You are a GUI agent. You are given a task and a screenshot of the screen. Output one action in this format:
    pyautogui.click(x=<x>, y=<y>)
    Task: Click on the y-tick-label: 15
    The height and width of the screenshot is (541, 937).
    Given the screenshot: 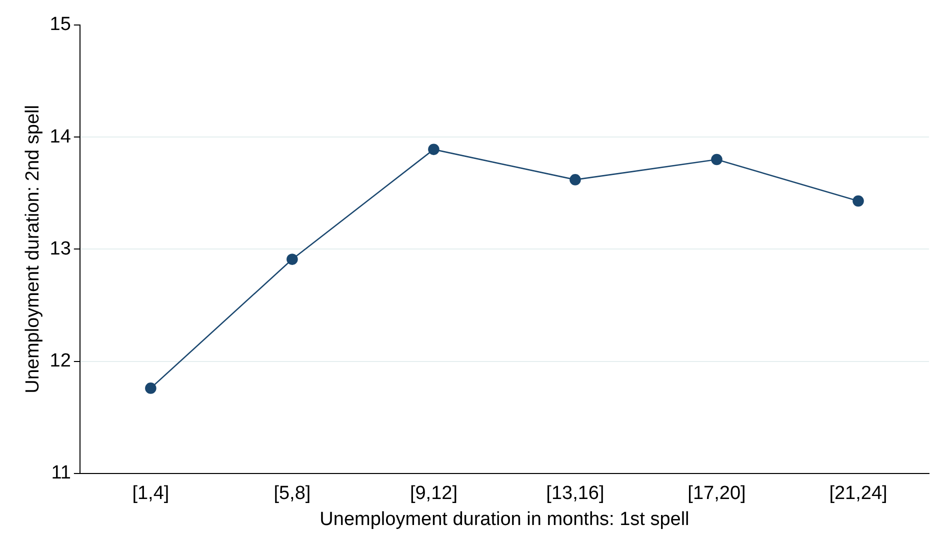 What is the action you would take?
    pyautogui.click(x=60, y=25)
    